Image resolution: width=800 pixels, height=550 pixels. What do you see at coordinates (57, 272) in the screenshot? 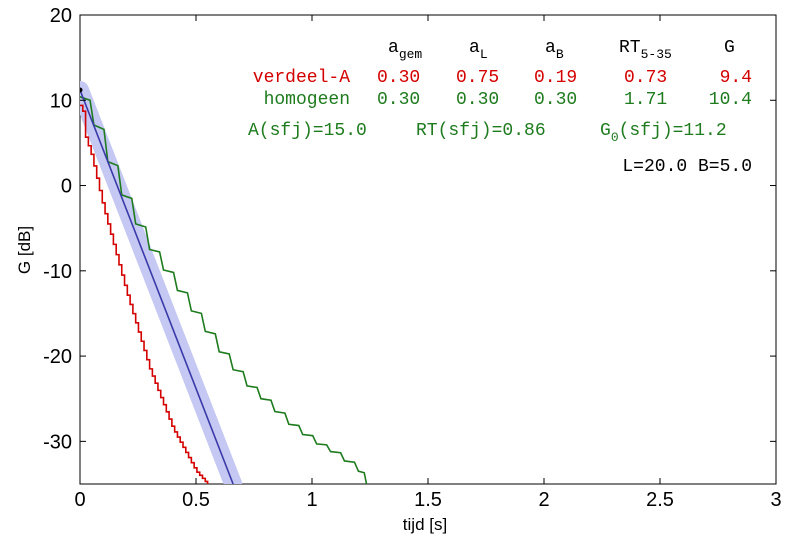
I see `y-tick-label: -10` at bounding box center [57, 272].